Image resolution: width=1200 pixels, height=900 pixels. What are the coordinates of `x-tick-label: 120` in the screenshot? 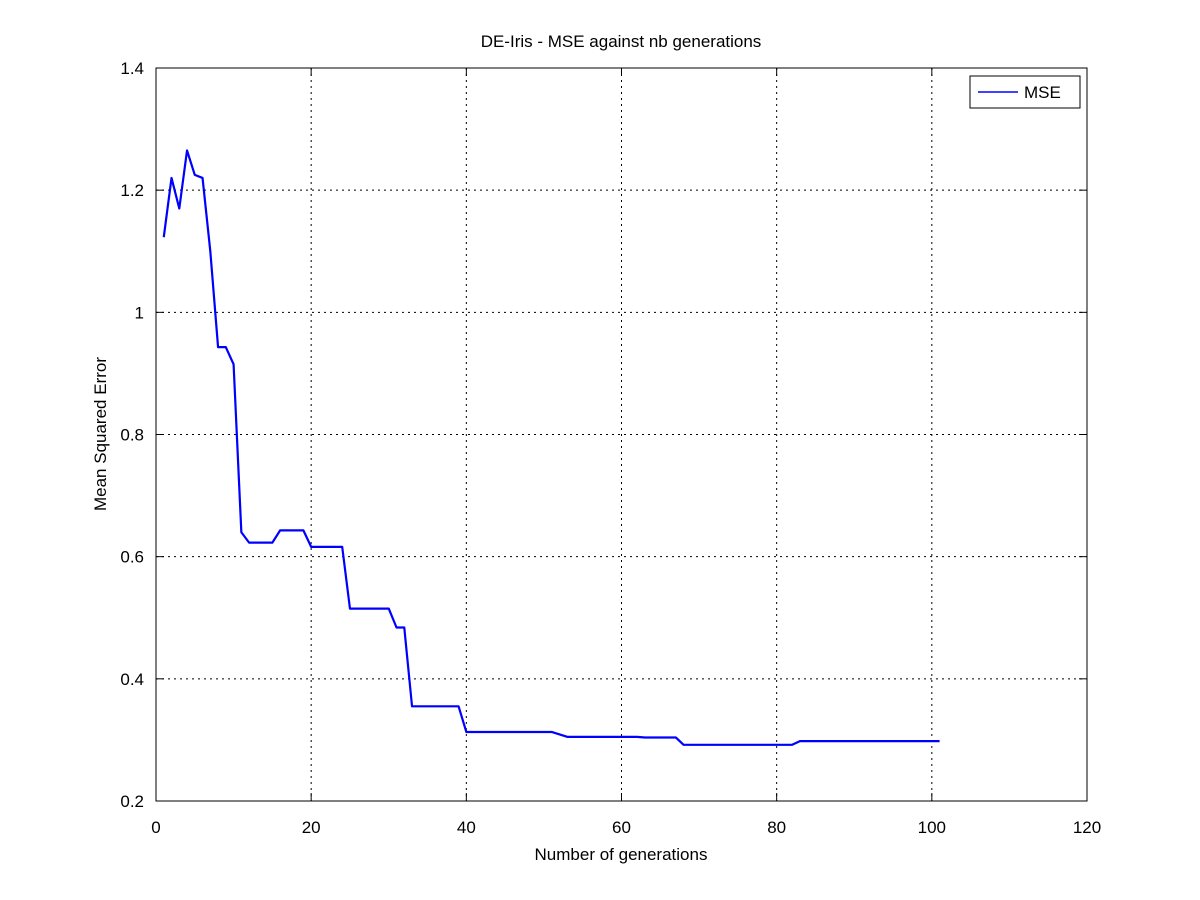 It's located at (1087, 827).